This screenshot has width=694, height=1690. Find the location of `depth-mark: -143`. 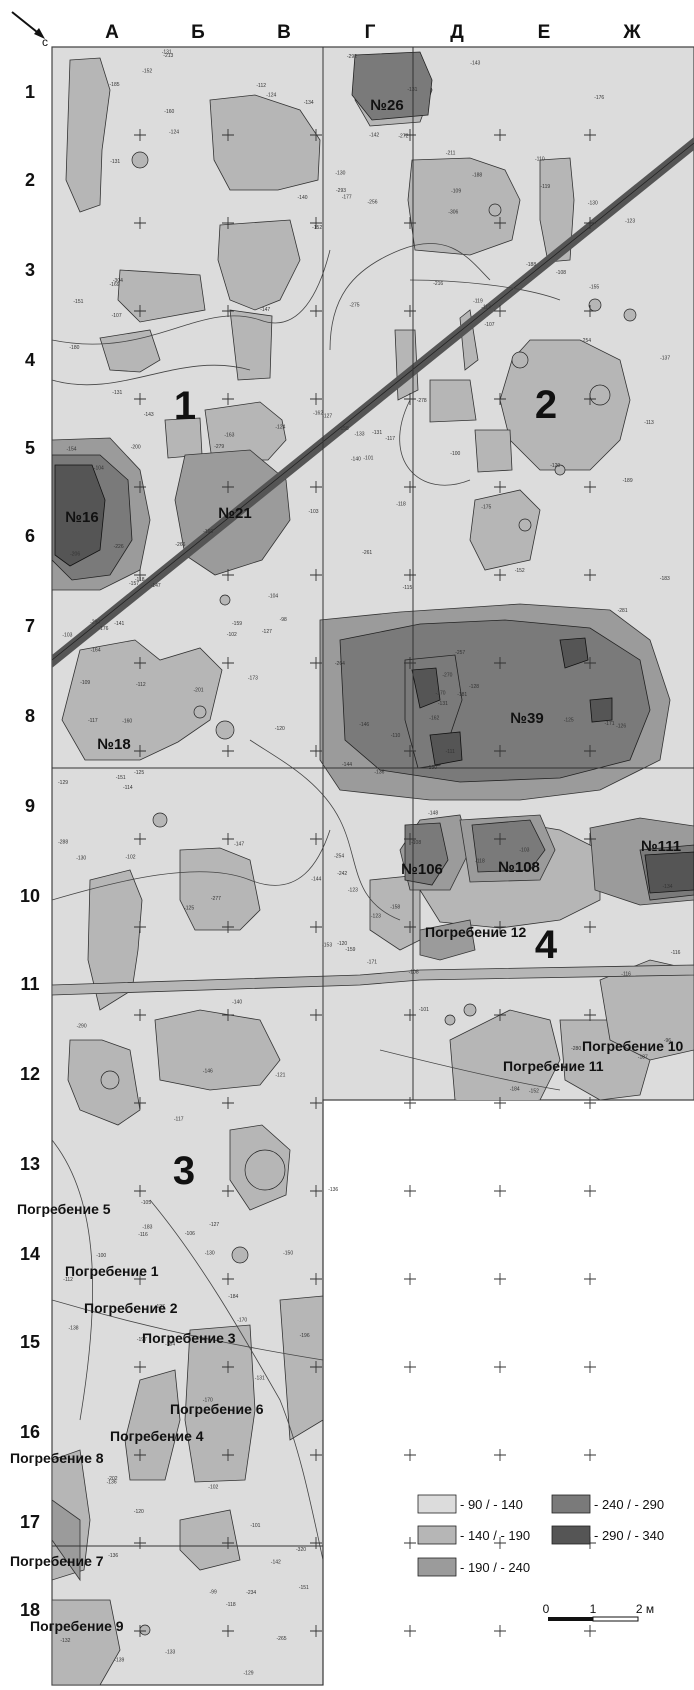

depth-mark: -143 is located at coordinates (149, 415).